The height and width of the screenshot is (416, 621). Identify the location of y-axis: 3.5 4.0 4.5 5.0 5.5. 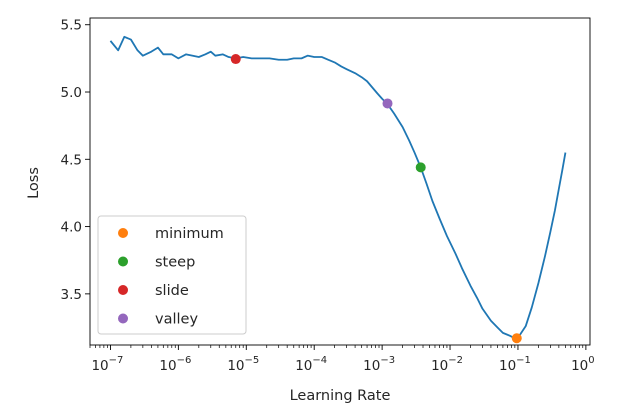
(75, 160).